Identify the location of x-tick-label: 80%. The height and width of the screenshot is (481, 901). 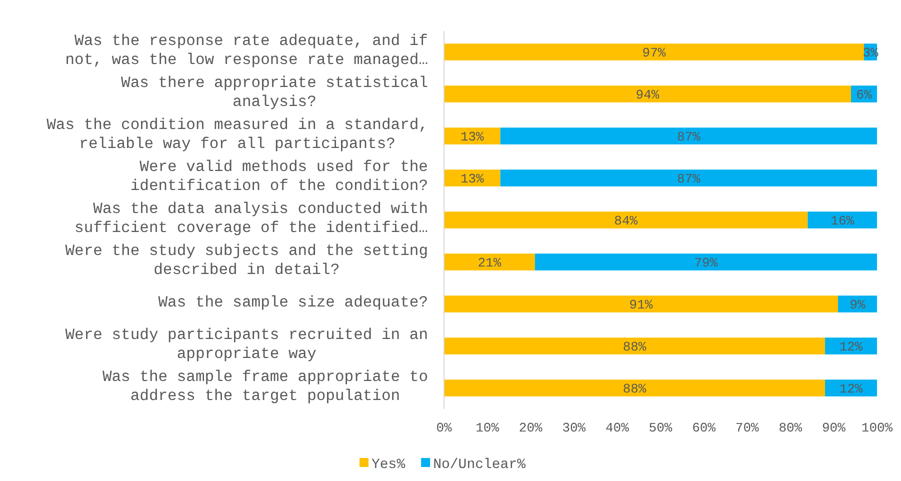
(790, 428).